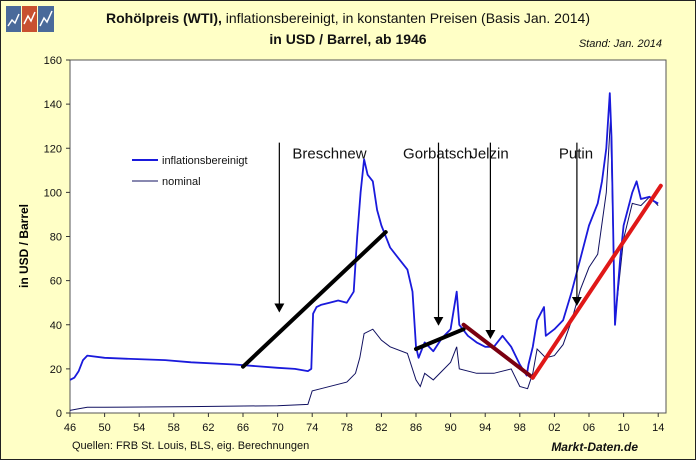 This screenshot has height=460, width=696. What do you see at coordinates (554, 428) in the screenshot?
I see `x-tick-label: 02` at bounding box center [554, 428].